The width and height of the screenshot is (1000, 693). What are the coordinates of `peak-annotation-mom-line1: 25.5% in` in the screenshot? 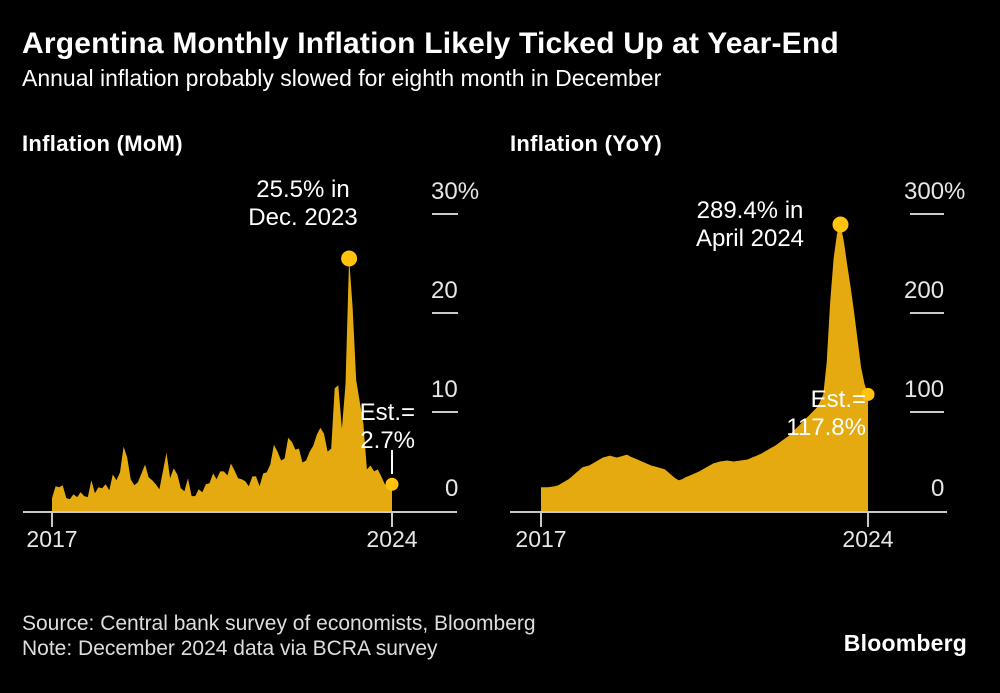 It's located at (303, 189).